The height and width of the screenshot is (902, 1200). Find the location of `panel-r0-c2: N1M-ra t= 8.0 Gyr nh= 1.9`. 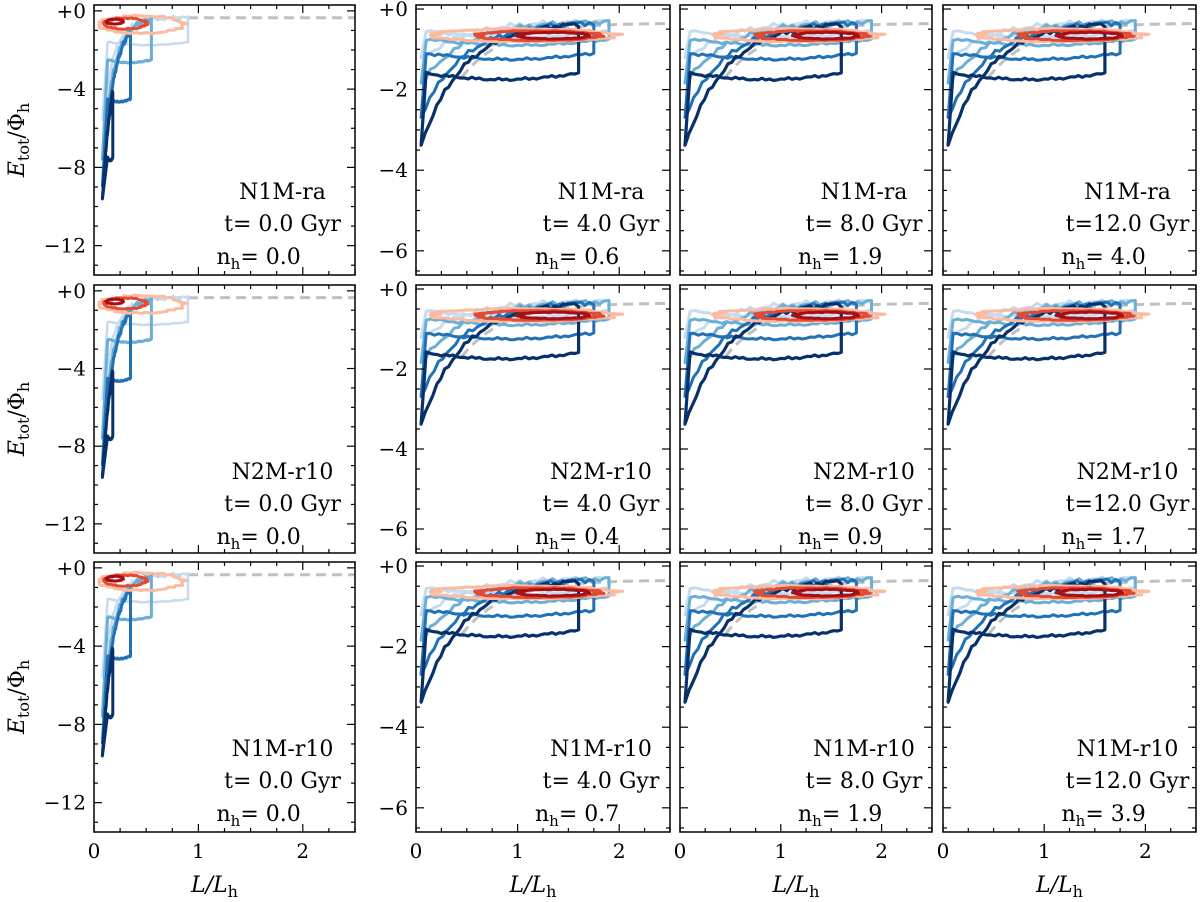

panel-r0-c2: N1M-ra t= 8.0 Gyr nh= 1.9 is located at coordinates (806, 140).